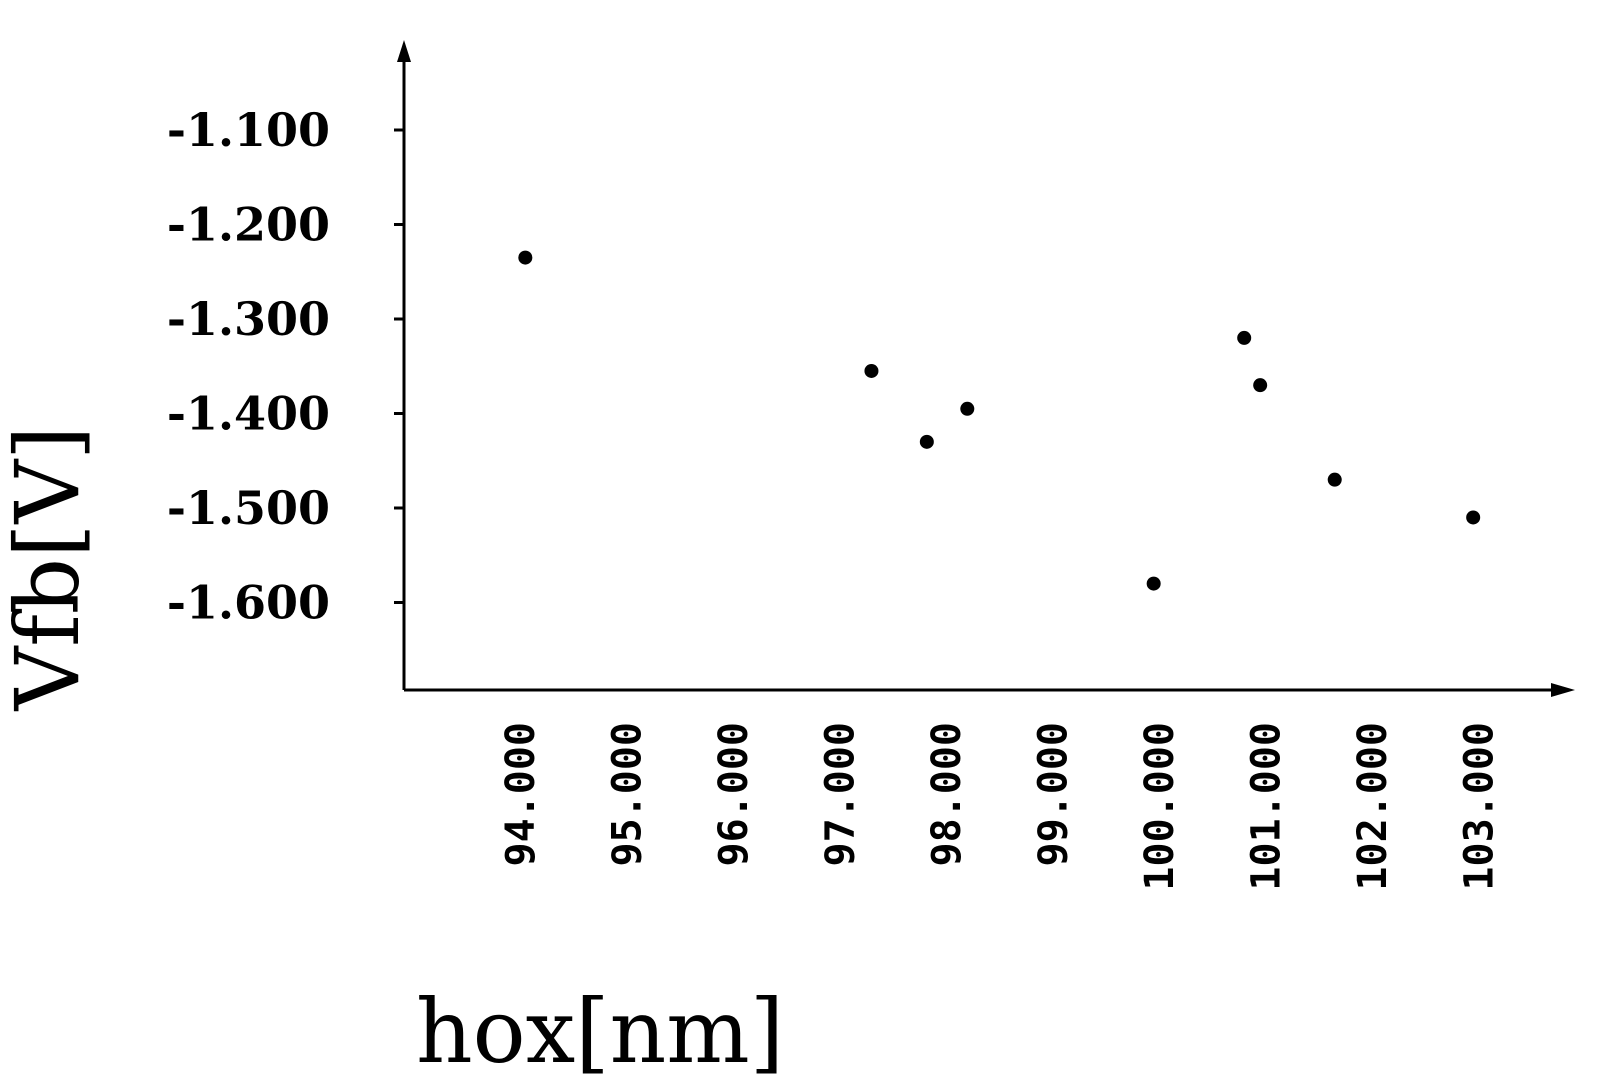 Image resolution: width=1614 pixels, height=1089 pixels. What do you see at coordinates (1373, 806) in the screenshot?
I see `x-tick-label: 102.000` at bounding box center [1373, 806].